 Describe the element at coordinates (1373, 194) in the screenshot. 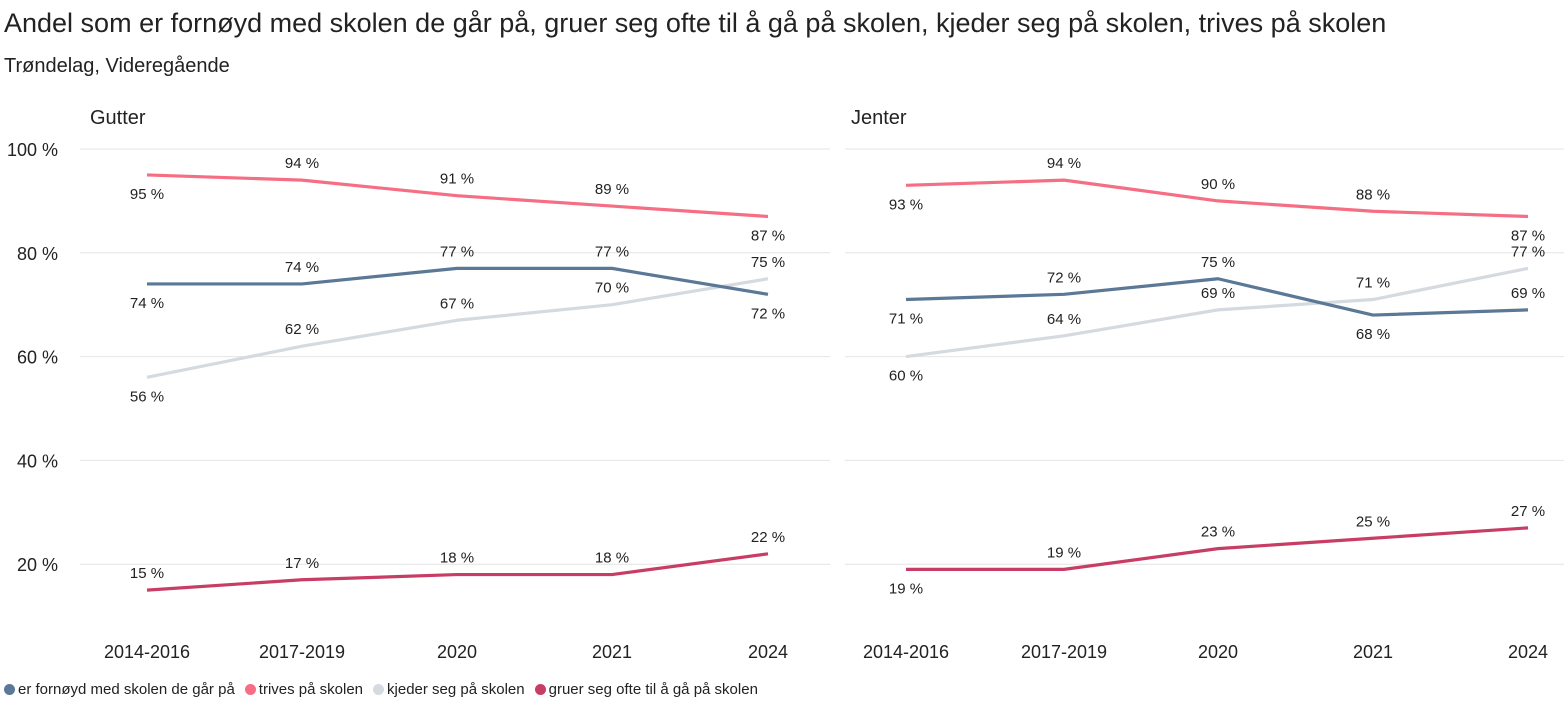

I see `data-label: 88 %` at that location.